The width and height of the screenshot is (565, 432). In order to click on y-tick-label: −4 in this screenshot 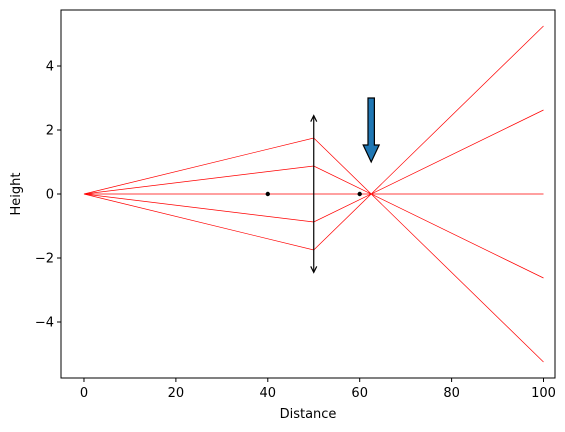, I will do `click(44, 323)`.